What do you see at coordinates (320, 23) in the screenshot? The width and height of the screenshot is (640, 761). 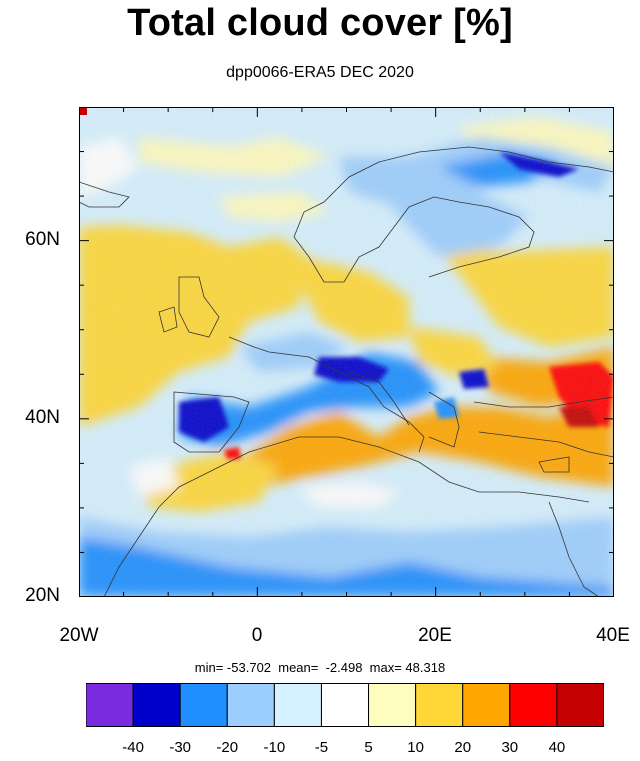 I see `map-title: Total cloud cover [%]` at bounding box center [320, 23].